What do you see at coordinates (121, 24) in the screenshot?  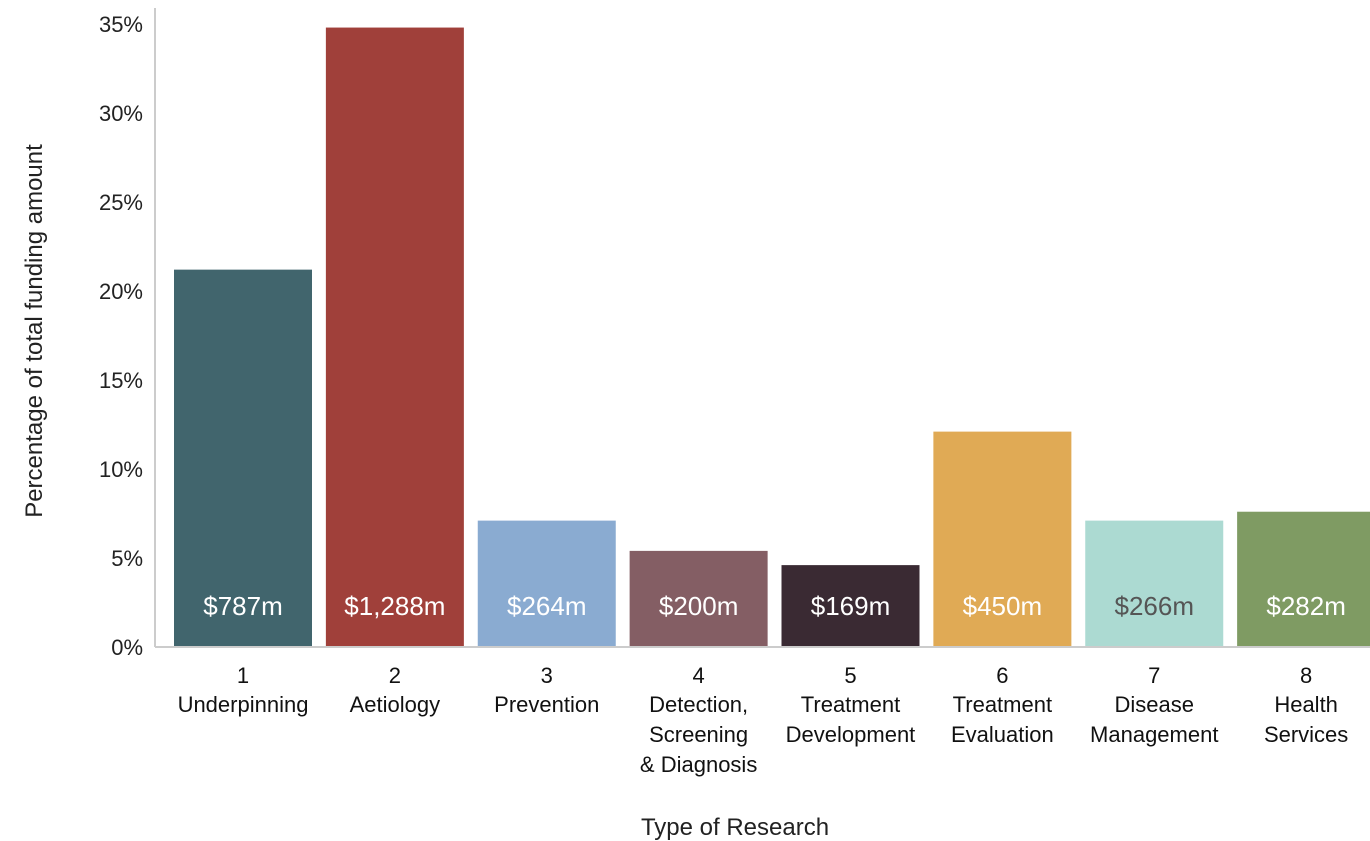 I see `y-tick-label: 35%` at bounding box center [121, 24].